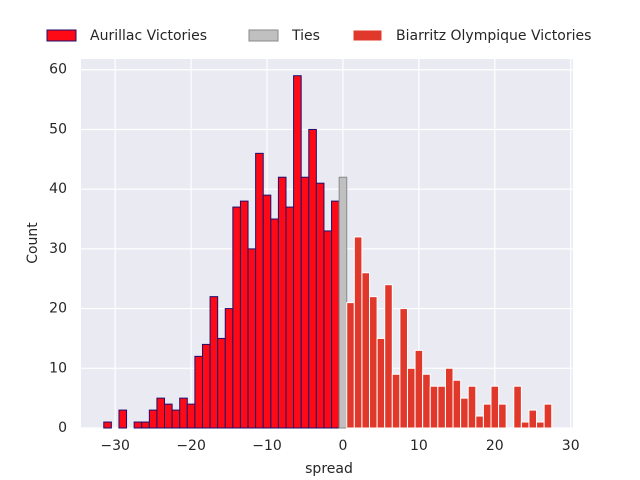 The height and width of the screenshot is (480, 640). I want to click on x-tick-label: 0, so click(342, 446).